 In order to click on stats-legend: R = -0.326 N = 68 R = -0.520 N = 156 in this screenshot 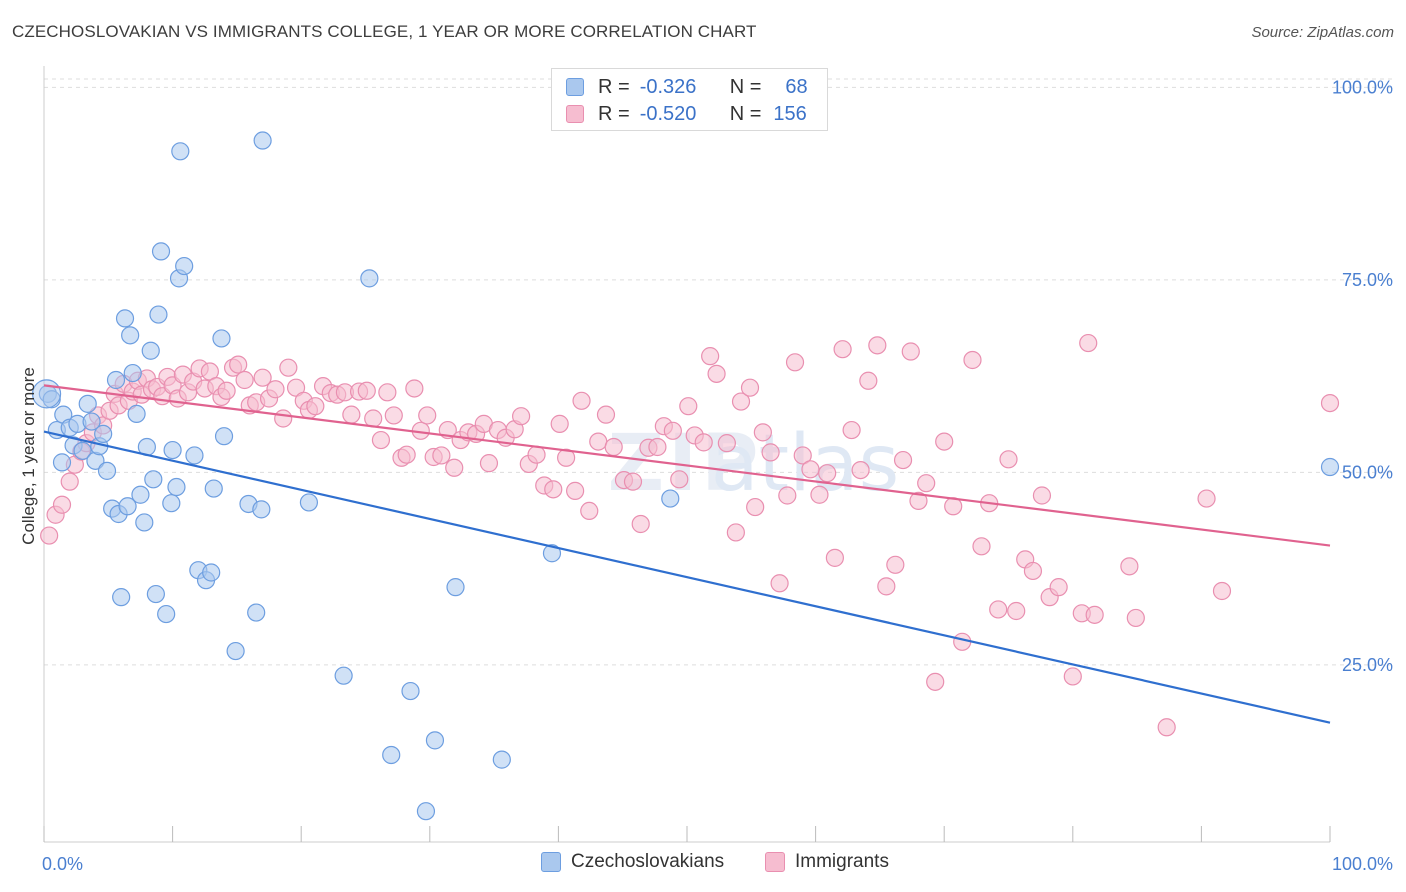, I will do `click(689, 99)`.